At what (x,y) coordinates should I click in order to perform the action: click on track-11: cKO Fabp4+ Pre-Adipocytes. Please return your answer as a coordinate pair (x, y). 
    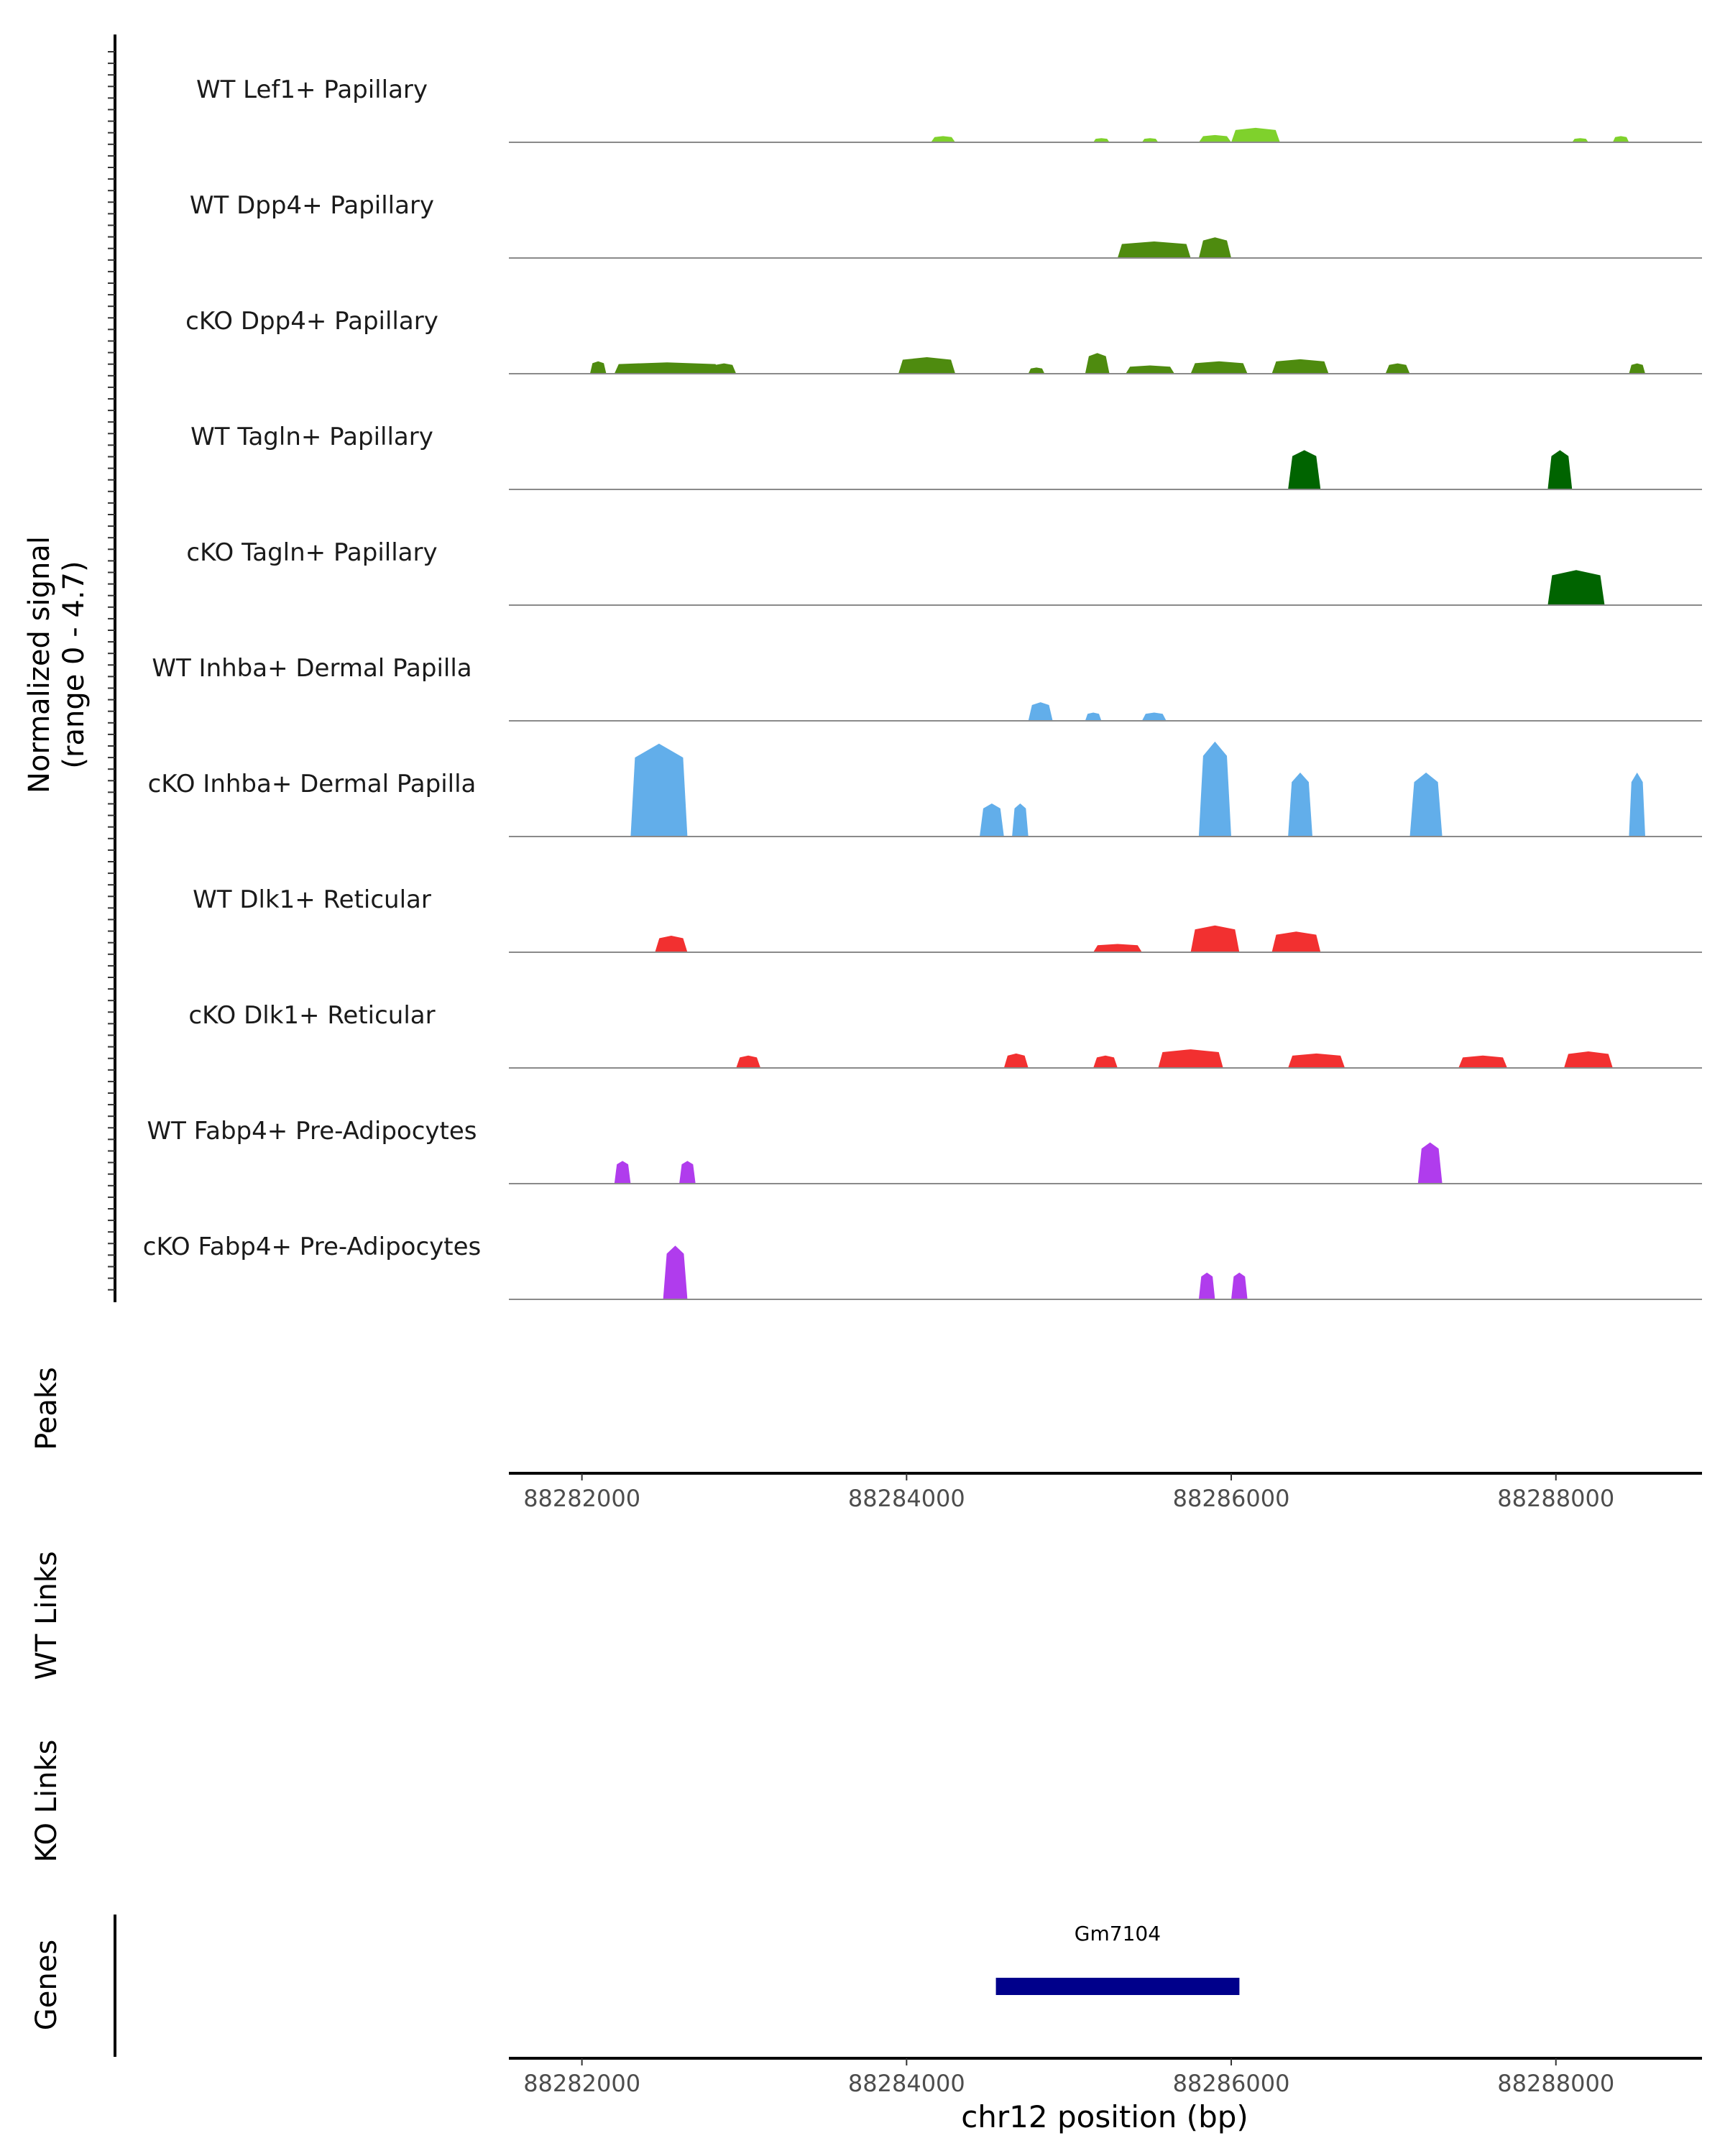
    Looking at the image, I should click on (922, 1266).